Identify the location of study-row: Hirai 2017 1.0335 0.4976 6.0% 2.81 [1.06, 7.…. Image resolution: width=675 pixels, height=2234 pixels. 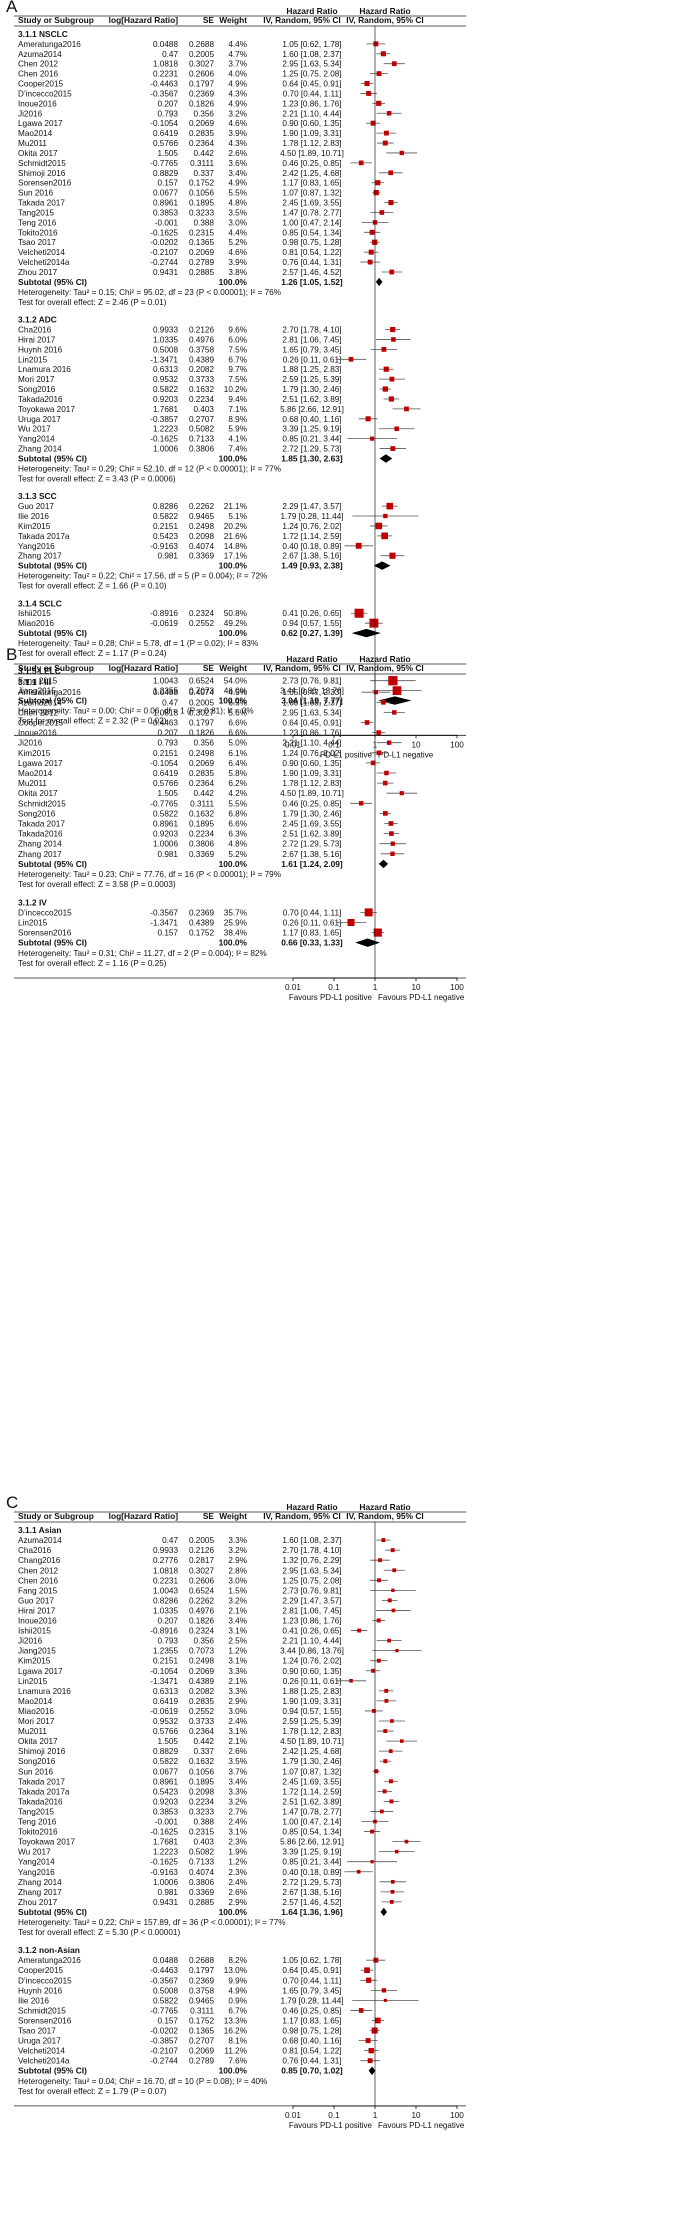
(214, 339).